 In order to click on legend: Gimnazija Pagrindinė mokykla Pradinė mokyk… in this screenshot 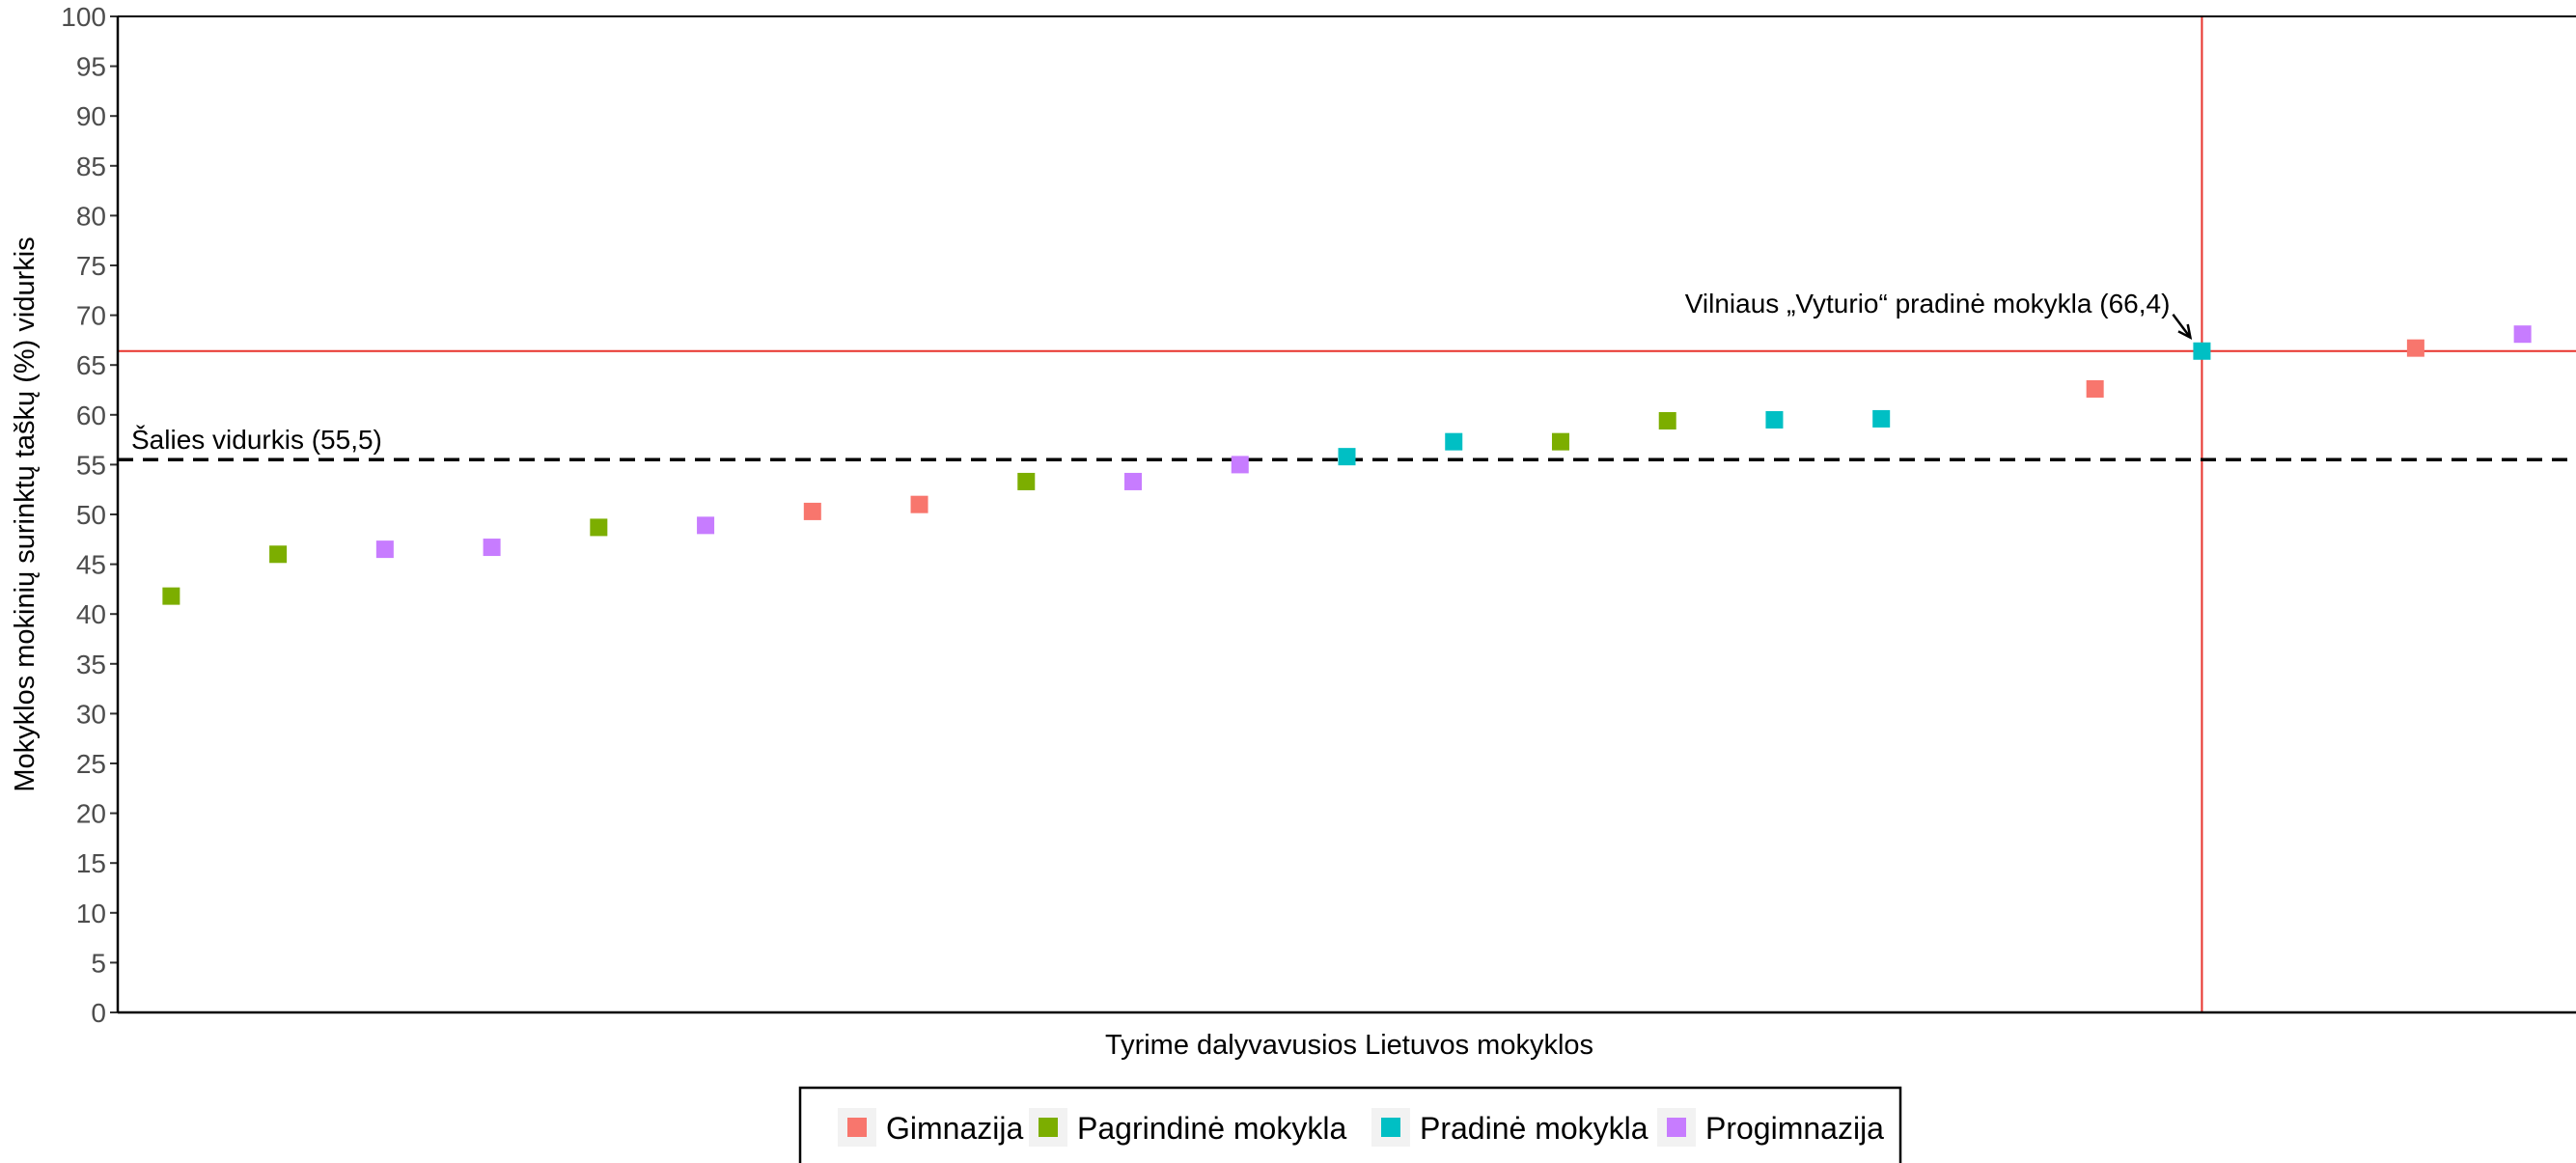, I will do `click(1350, 1124)`.